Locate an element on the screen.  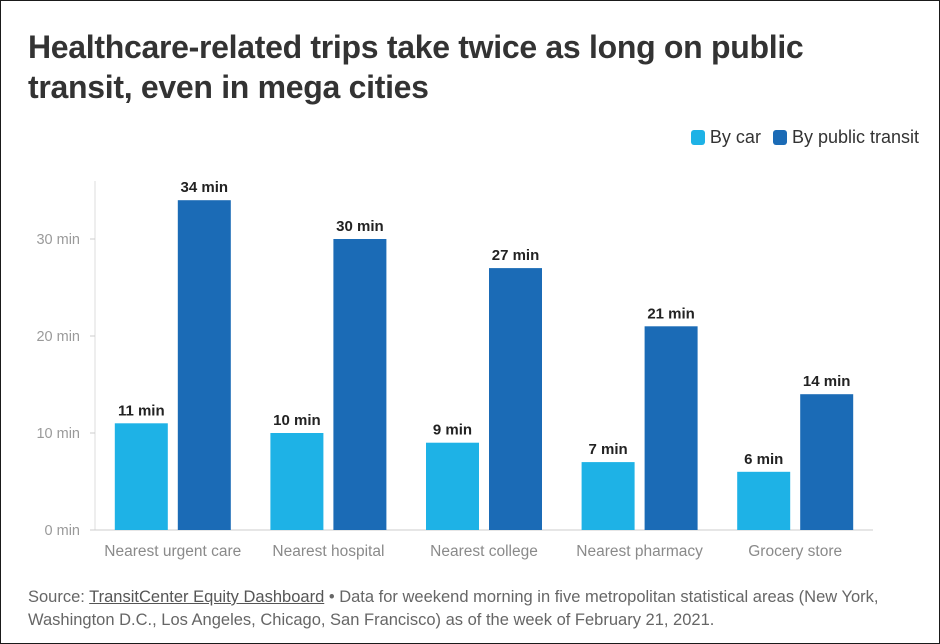
legend: By car By public transit is located at coordinates (804, 137).